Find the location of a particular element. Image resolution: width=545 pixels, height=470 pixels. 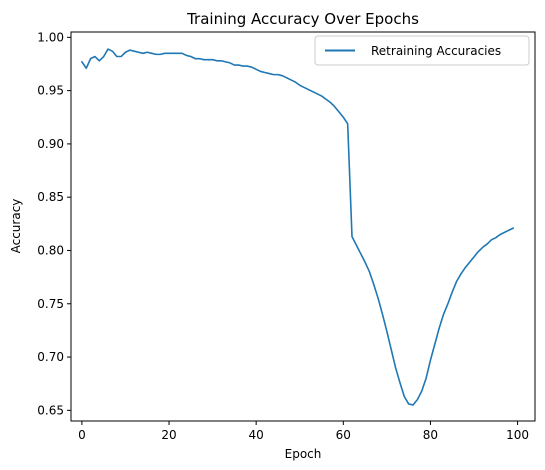

chart-title: Training Accuracy Over Epochs is located at coordinates (302, 19).